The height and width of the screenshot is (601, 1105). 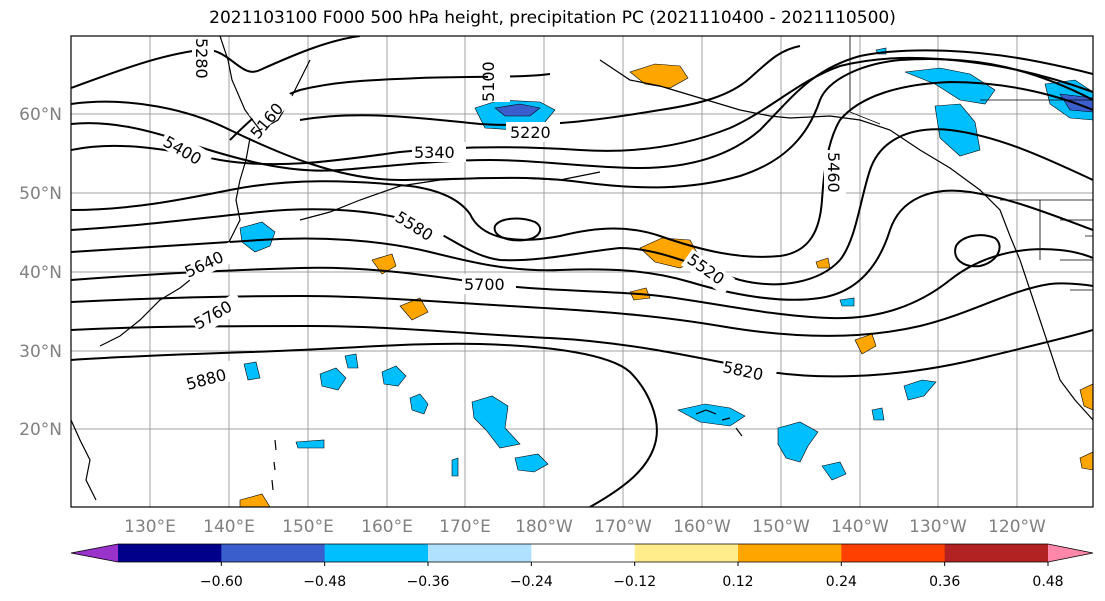 I want to click on longitude-label: 180°W, so click(x=544, y=527).